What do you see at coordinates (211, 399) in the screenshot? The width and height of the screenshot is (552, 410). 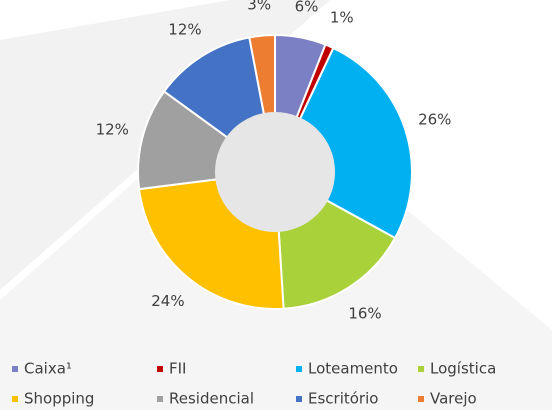 I see `legend-label: Residencial` at bounding box center [211, 399].